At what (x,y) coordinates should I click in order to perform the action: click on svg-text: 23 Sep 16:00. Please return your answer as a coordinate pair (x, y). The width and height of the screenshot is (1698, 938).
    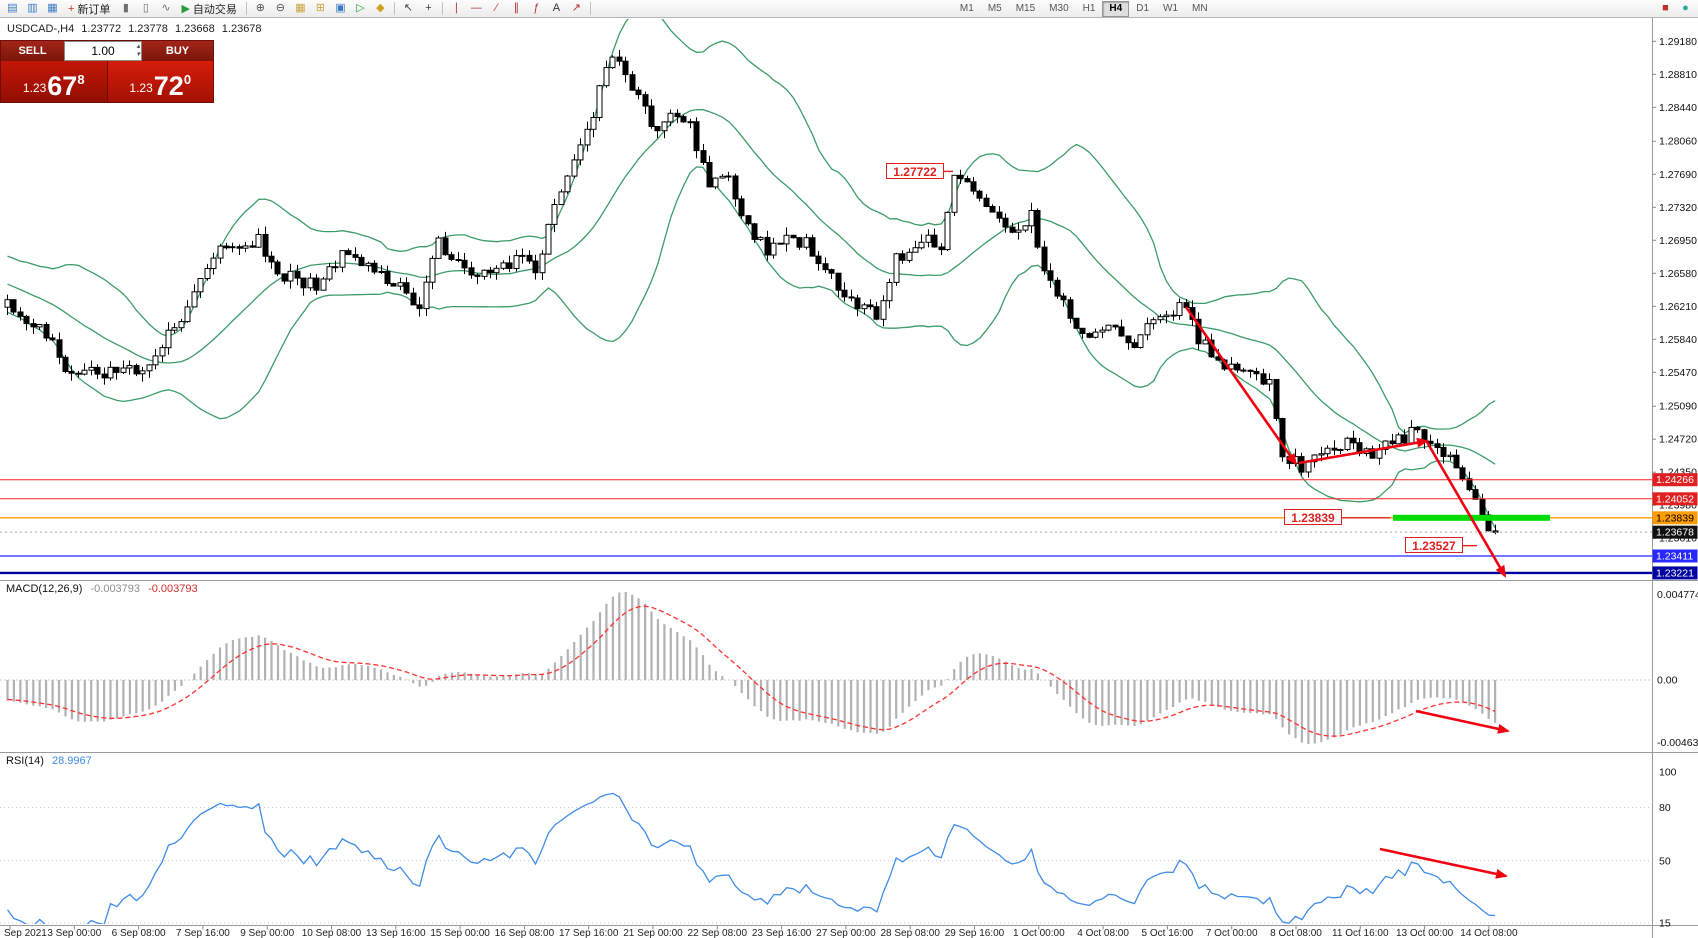
    Looking at the image, I should click on (782, 933).